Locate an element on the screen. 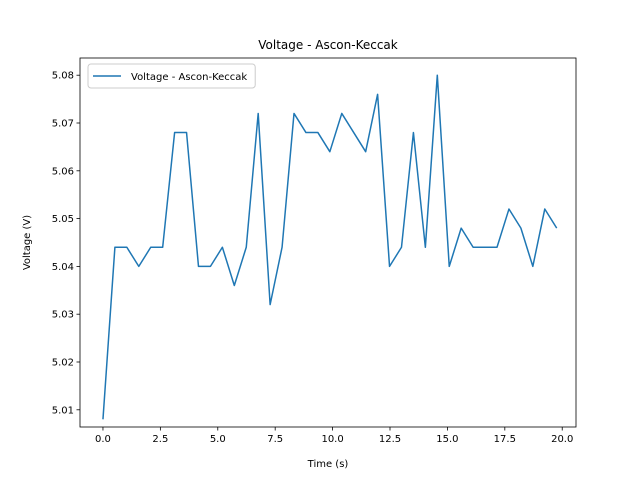 The image size is (640, 480). x-tick-label: 2.5 is located at coordinates (160, 439).